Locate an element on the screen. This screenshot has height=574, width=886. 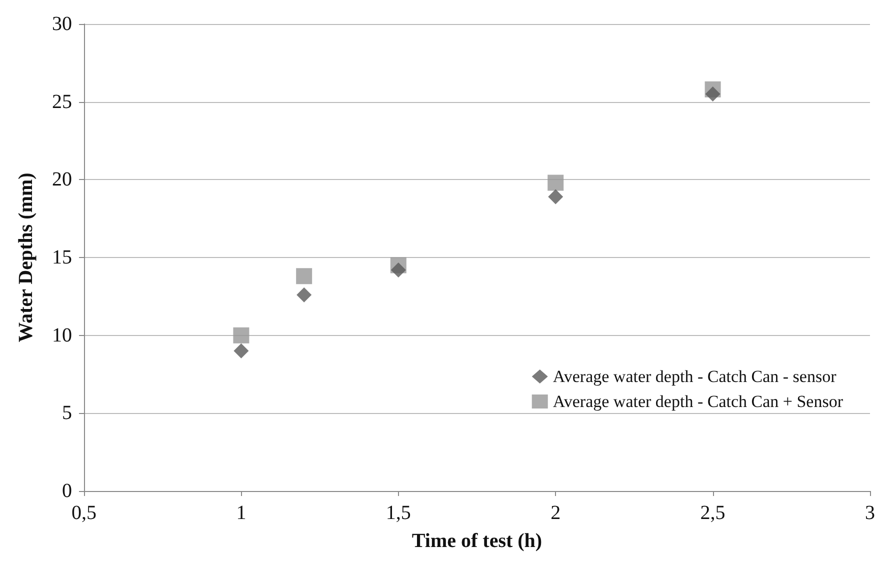
x-axis-title: Time of test (h) is located at coordinates (477, 541).